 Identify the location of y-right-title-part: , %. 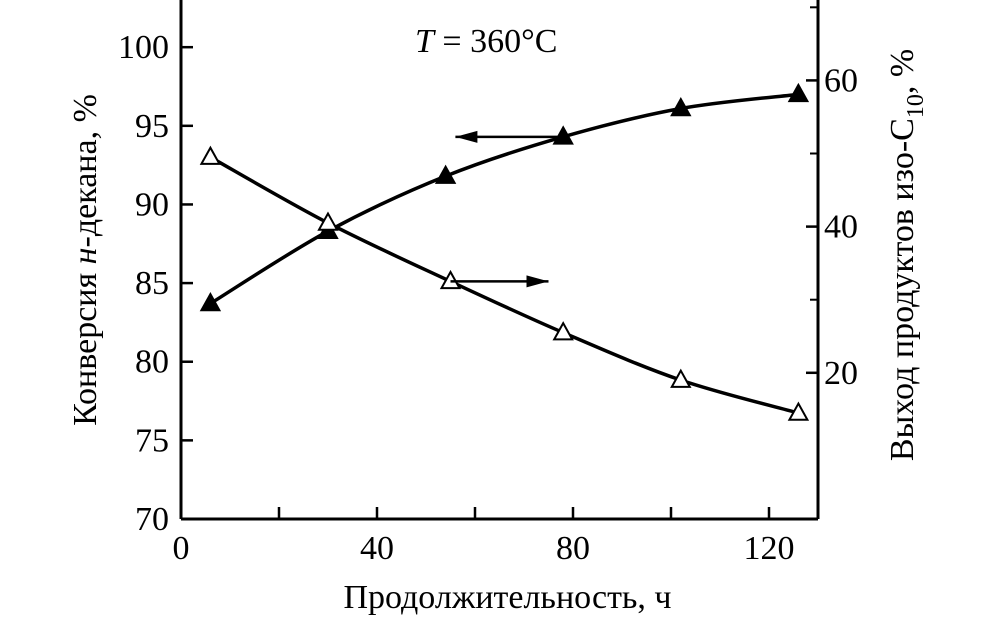
(902, 71).